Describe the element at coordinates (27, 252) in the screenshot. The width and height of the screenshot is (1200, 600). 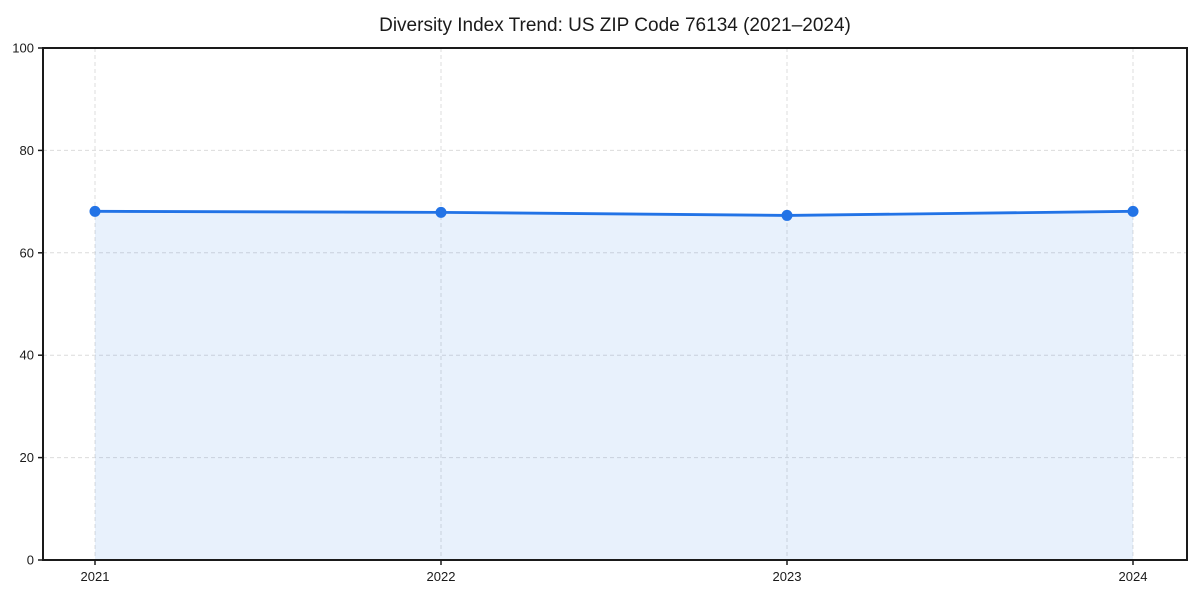
I see `y-tick-label: 60` at that location.